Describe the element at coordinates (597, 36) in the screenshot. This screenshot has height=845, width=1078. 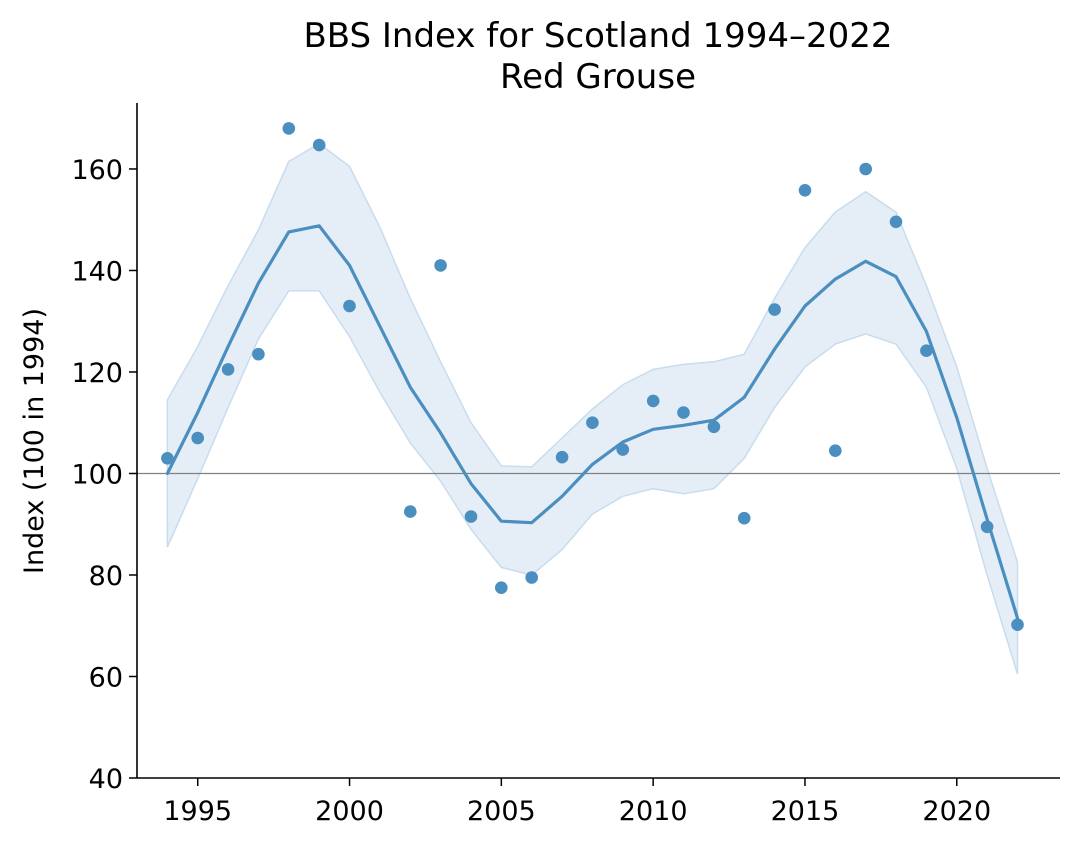
I see `chart-title: BBS Index for Scotland 1994–2022` at that location.